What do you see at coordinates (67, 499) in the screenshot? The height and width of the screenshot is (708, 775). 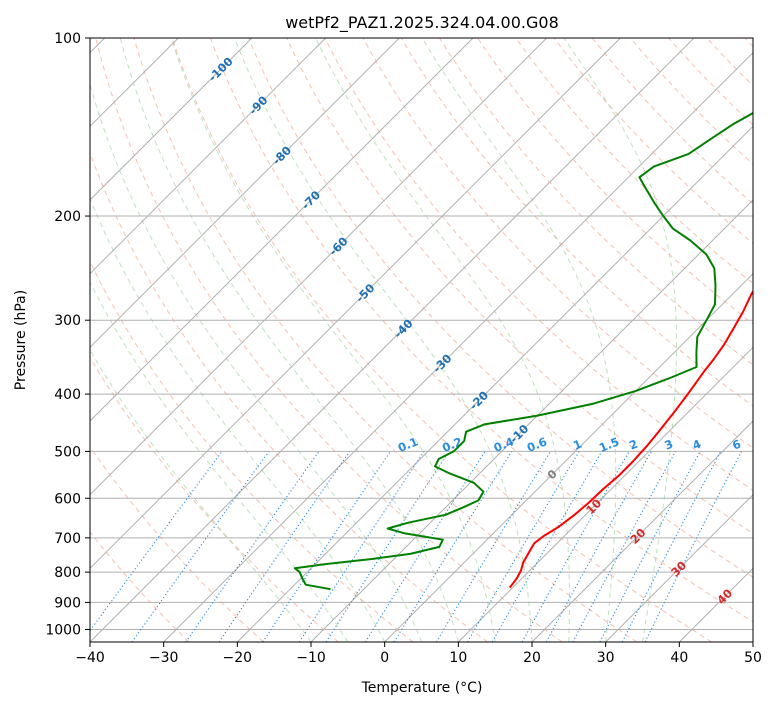 I see `y-tick-label: 600` at bounding box center [67, 499].